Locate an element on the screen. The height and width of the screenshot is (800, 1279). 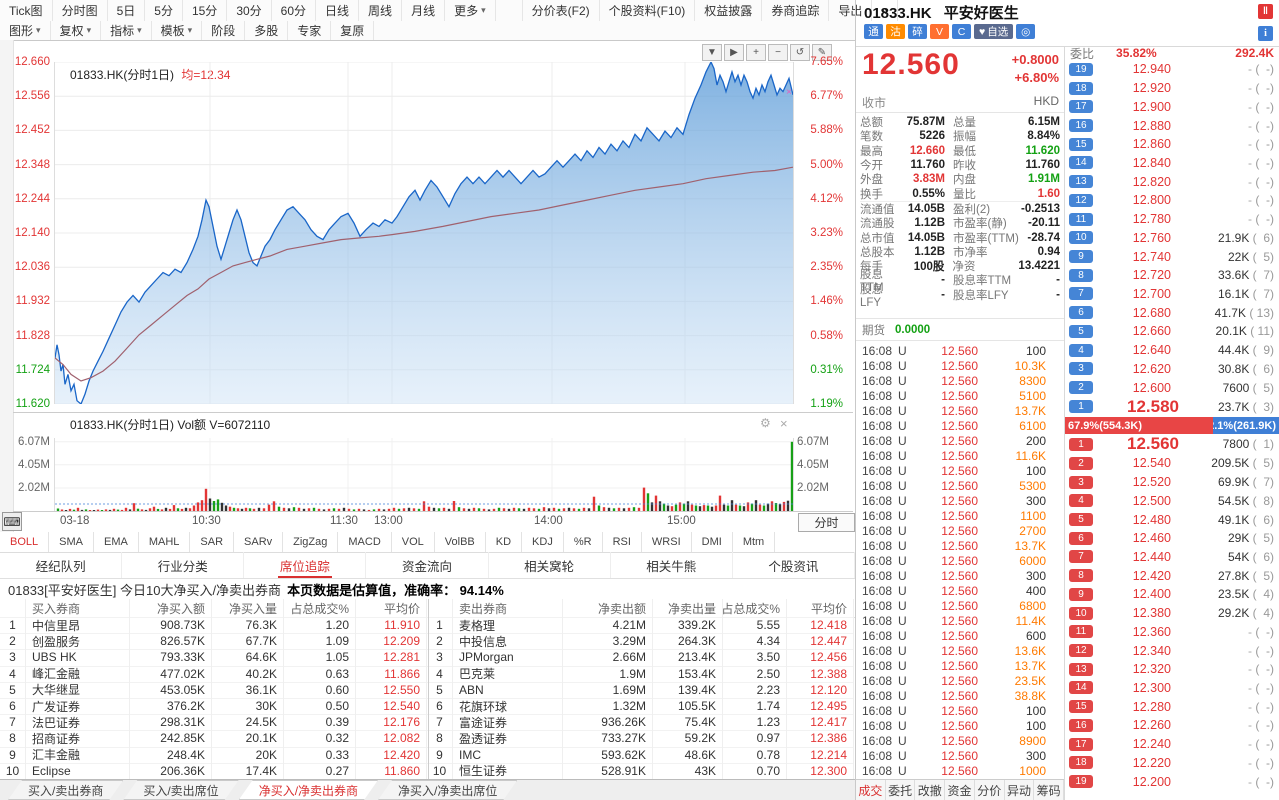
sell-row-4: 4 巴克莱 1.9M 153.4K 2.50 12.388 is located at coordinates (640, 674).